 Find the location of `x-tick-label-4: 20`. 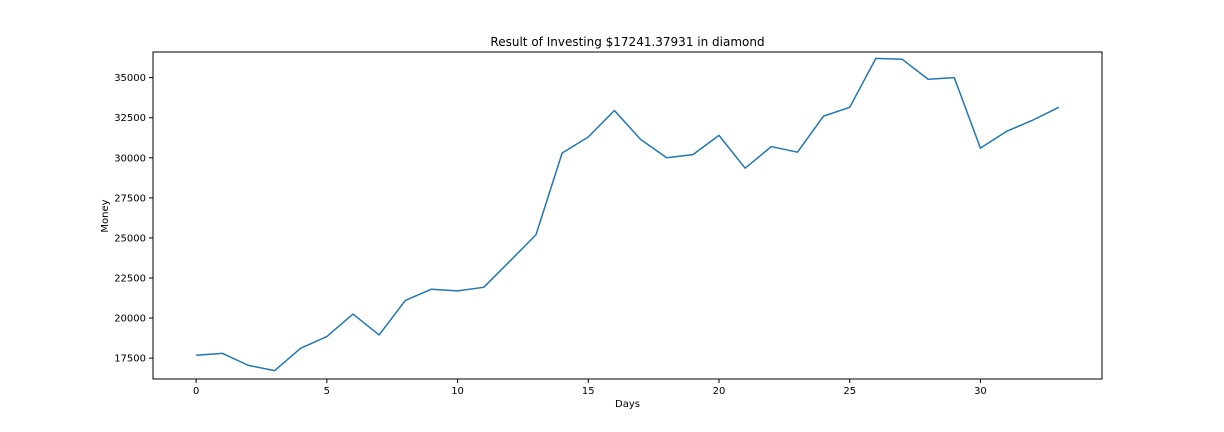

x-tick-label-4: 20 is located at coordinates (719, 391).